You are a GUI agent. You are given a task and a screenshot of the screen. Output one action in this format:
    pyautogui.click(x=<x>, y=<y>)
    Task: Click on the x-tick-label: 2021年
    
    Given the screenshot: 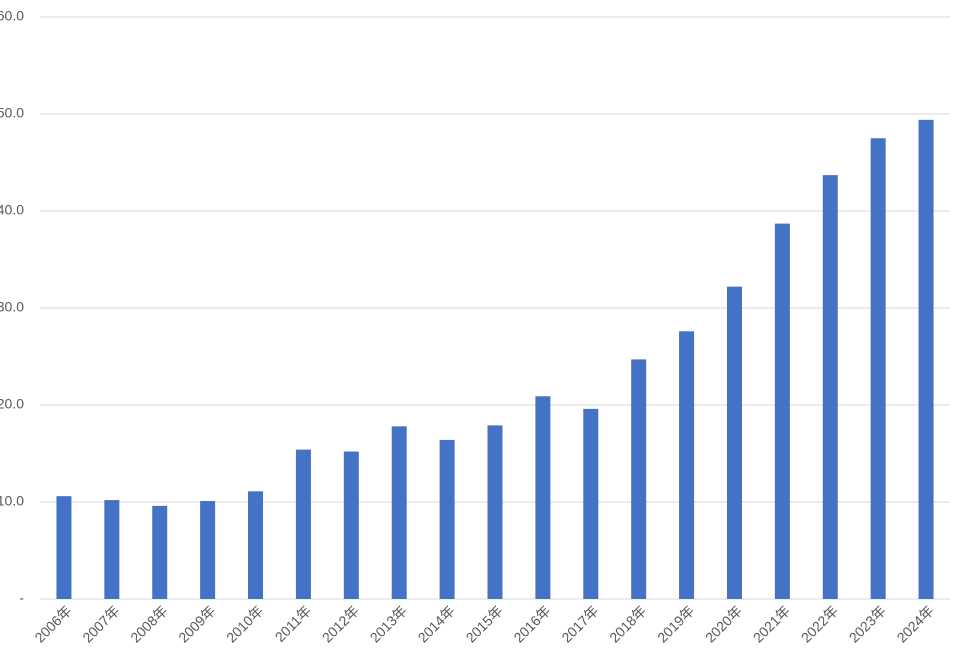 What is the action you would take?
    pyautogui.click(x=771, y=623)
    